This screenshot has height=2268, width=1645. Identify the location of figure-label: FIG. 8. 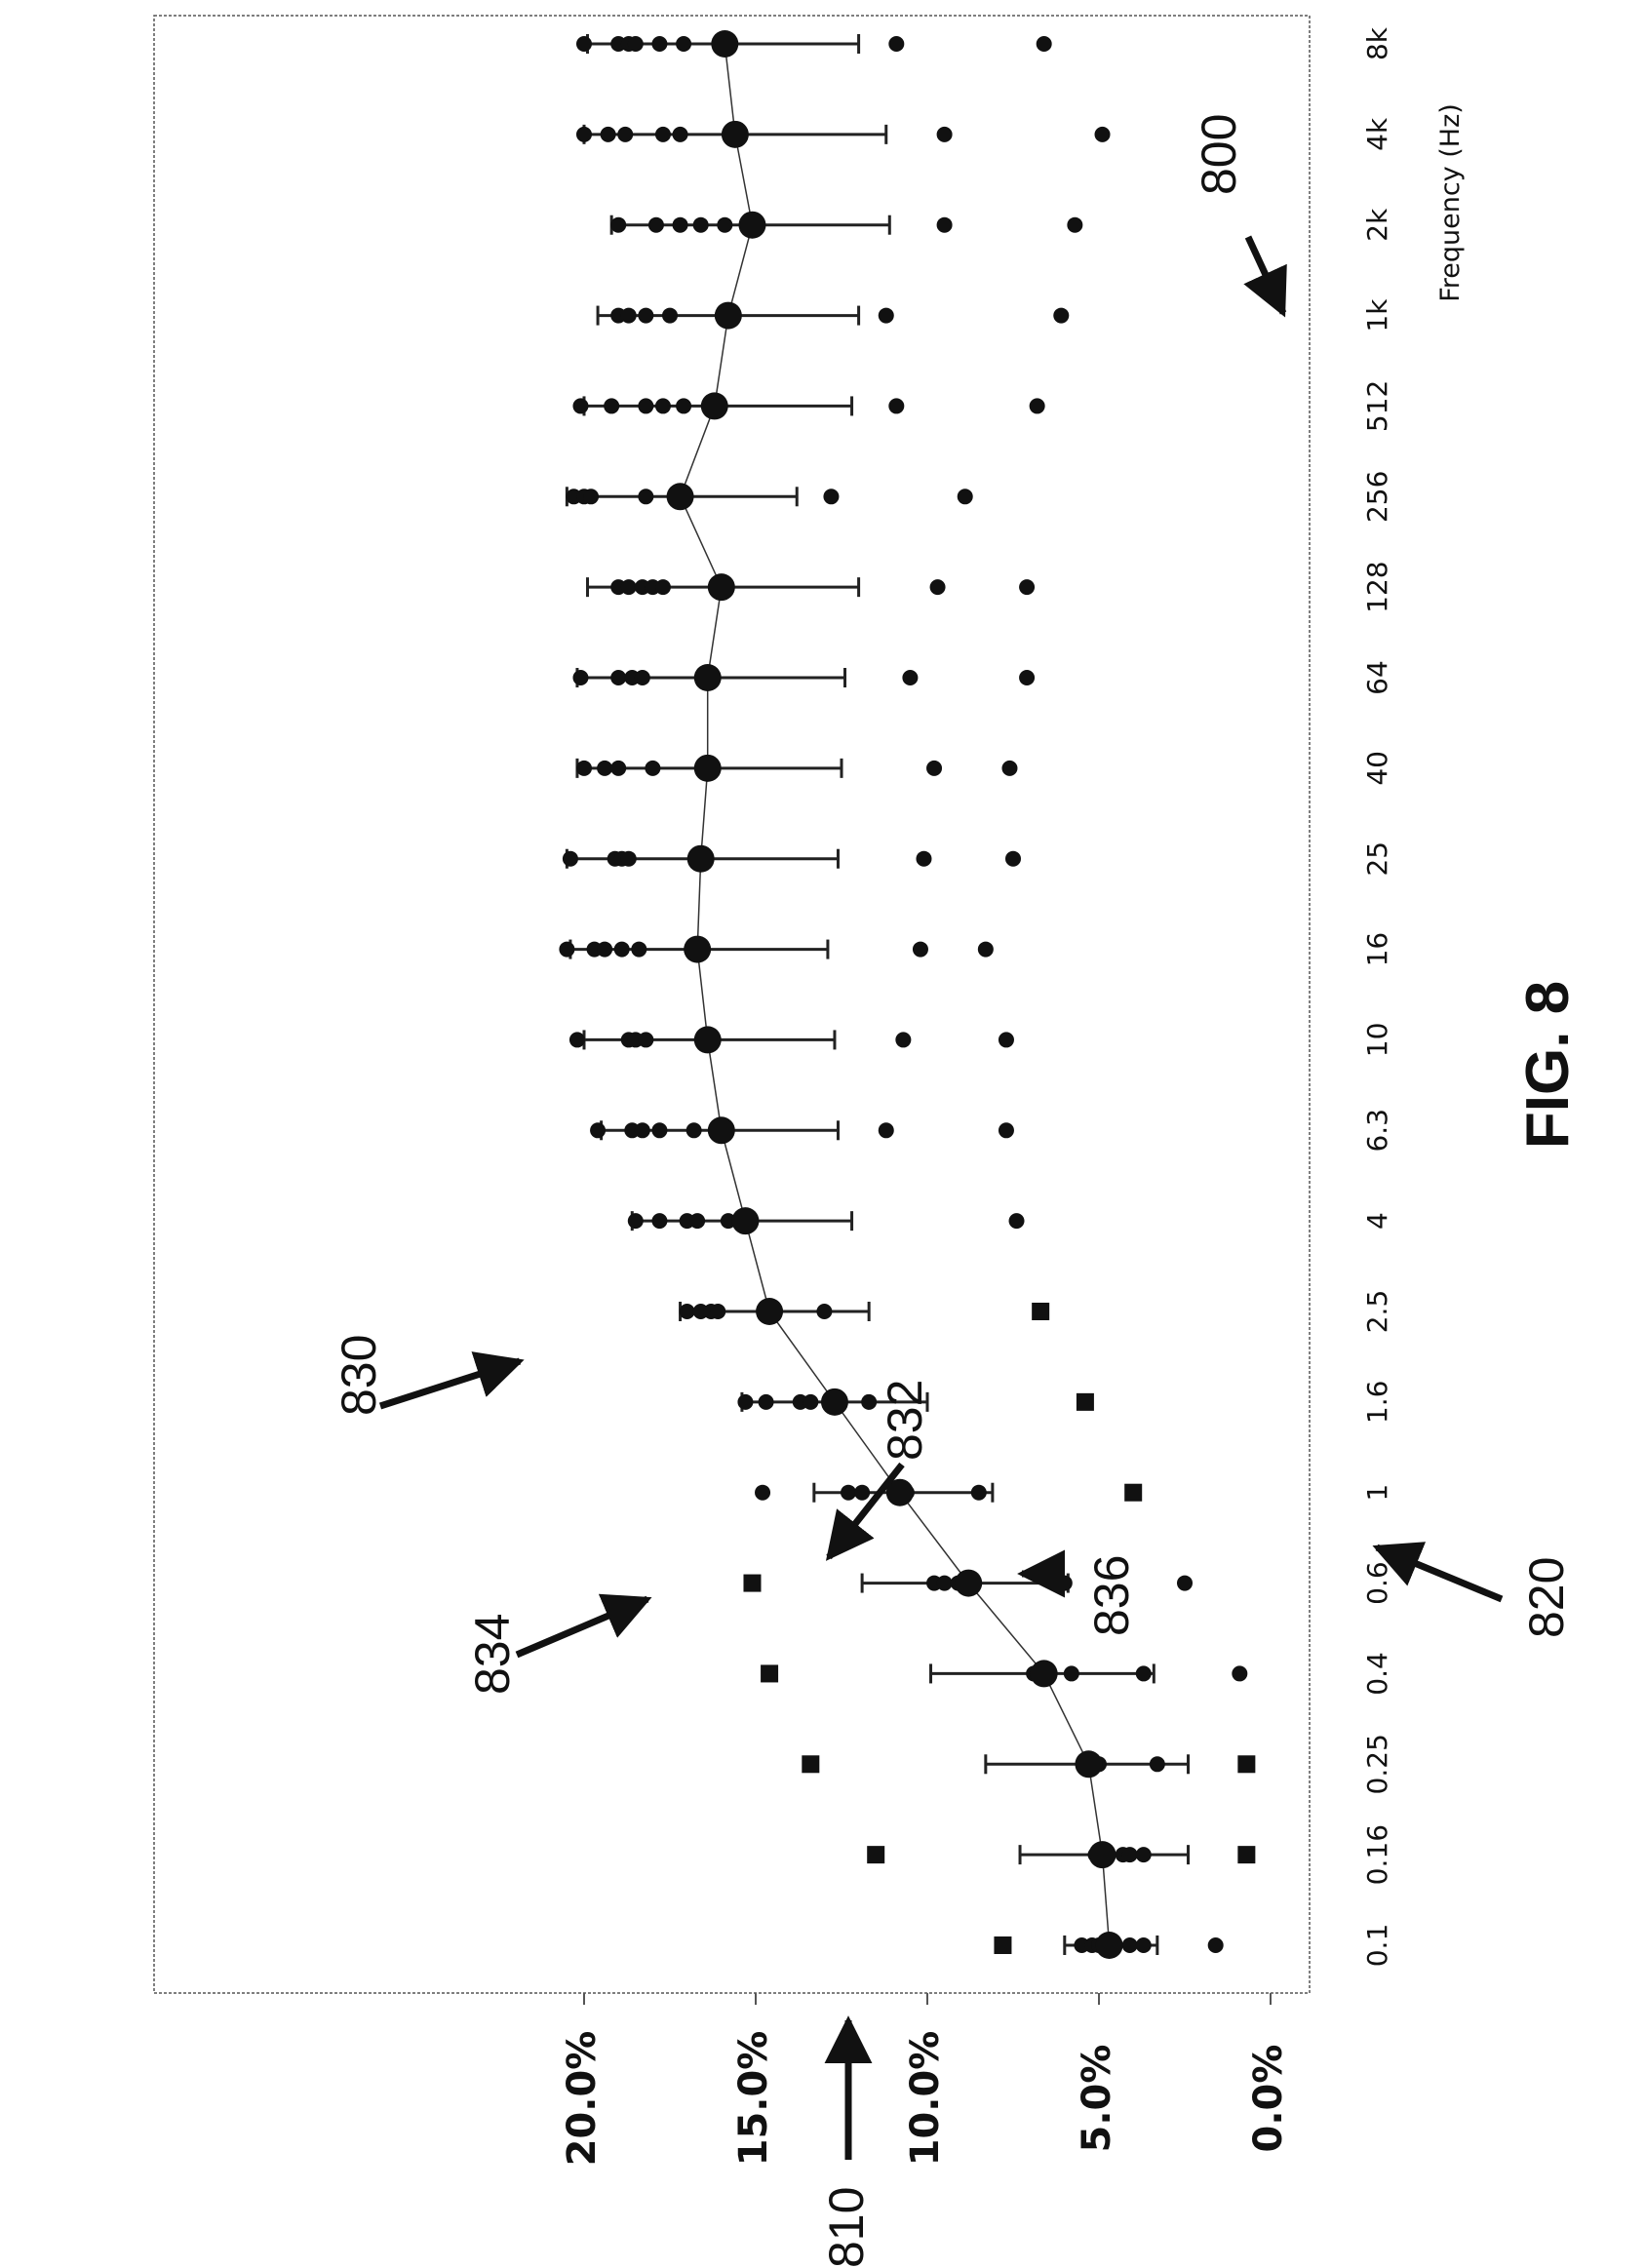
(1548, 1065).